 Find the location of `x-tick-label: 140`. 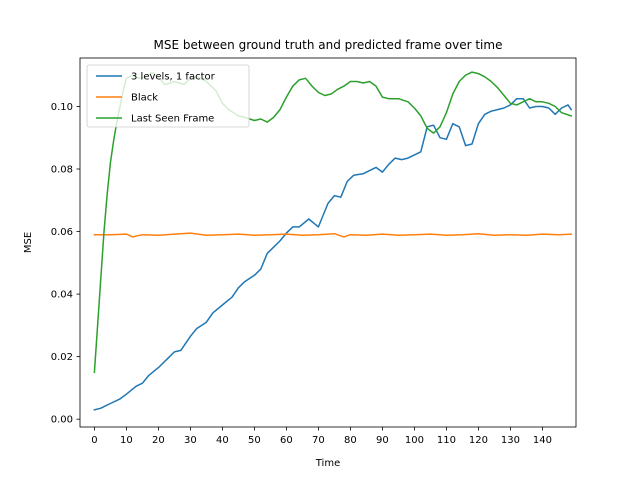

x-tick-label: 140 is located at coordinates (542, 440).